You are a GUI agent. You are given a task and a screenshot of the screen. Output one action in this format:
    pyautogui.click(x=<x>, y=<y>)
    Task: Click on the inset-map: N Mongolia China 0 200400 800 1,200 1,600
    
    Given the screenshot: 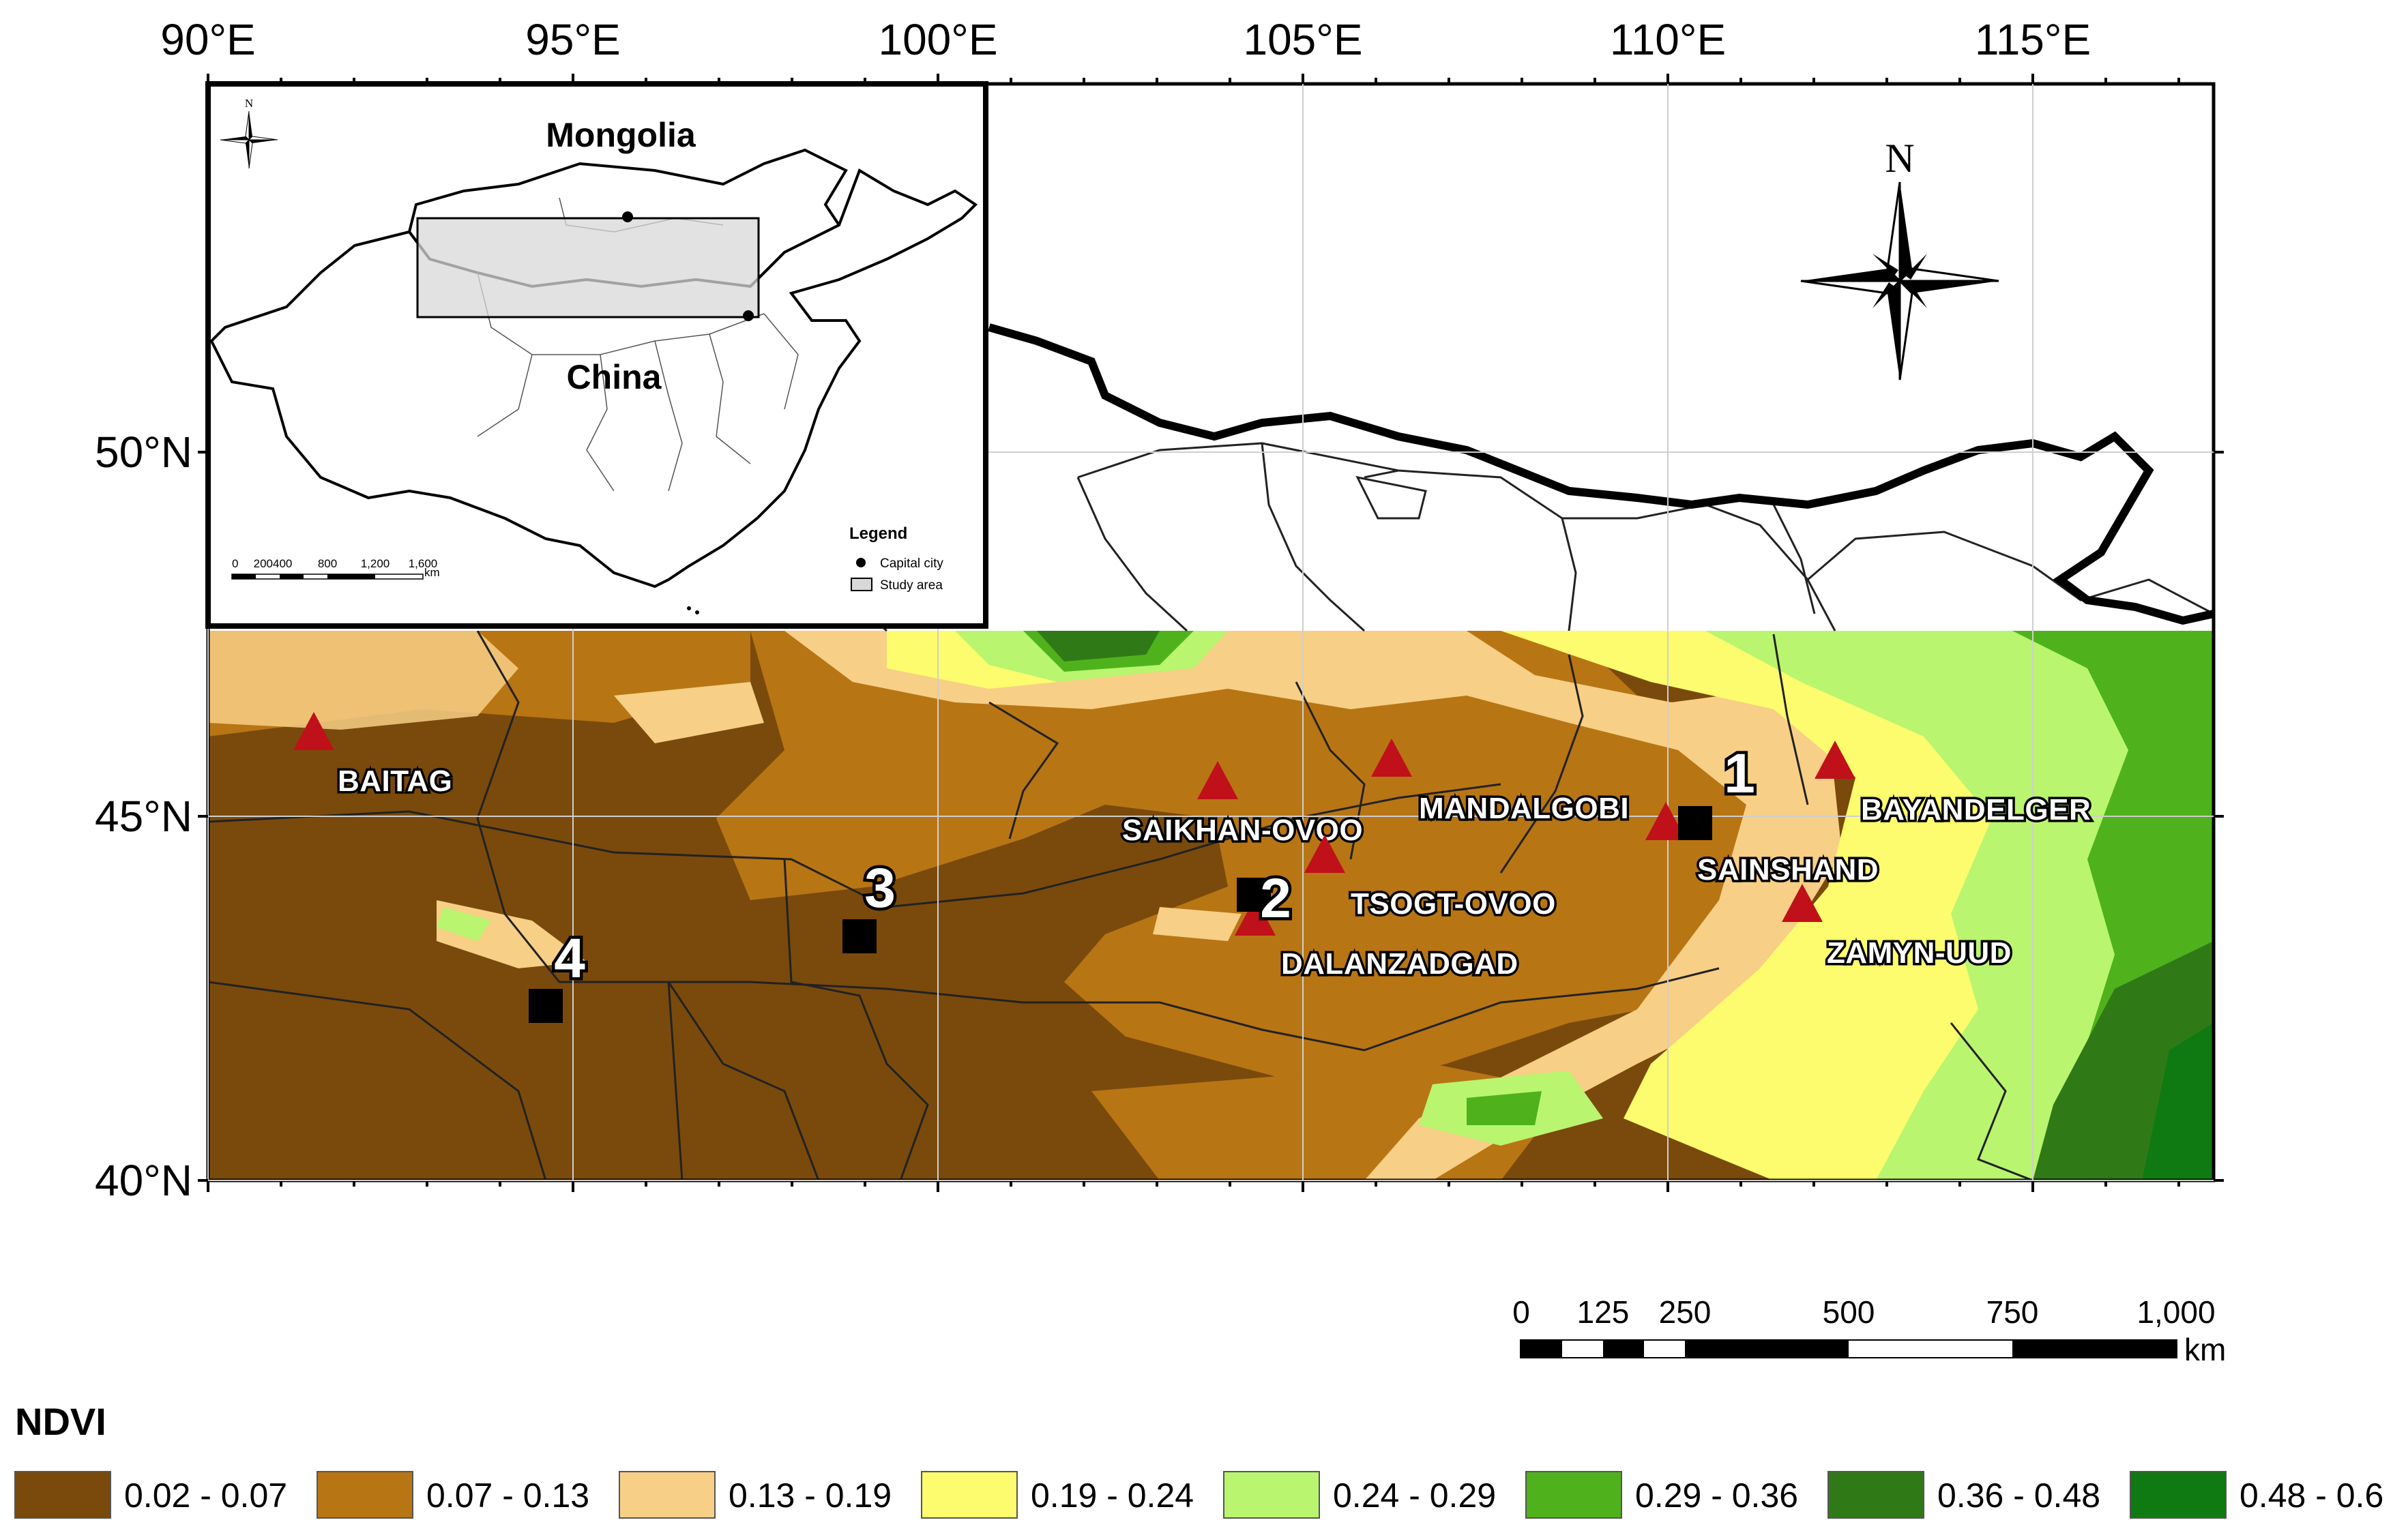 What is the action you would take?
    pyautogui.click(x=596, y=355)
    